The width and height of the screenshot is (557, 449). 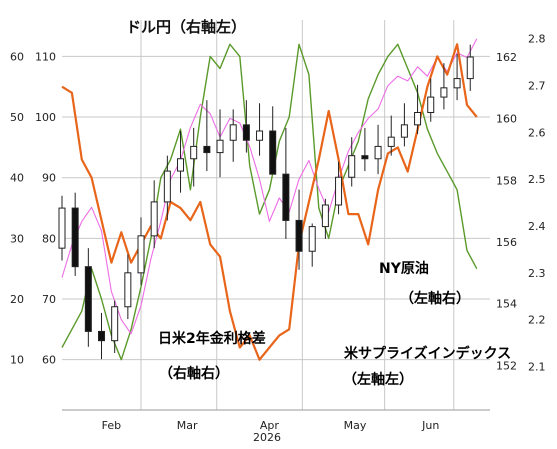 What do you see at coordinates (194, 373) in the screenshot?
I see `spread-label-line2: （右軸右）` at bounding box center [194, 373].